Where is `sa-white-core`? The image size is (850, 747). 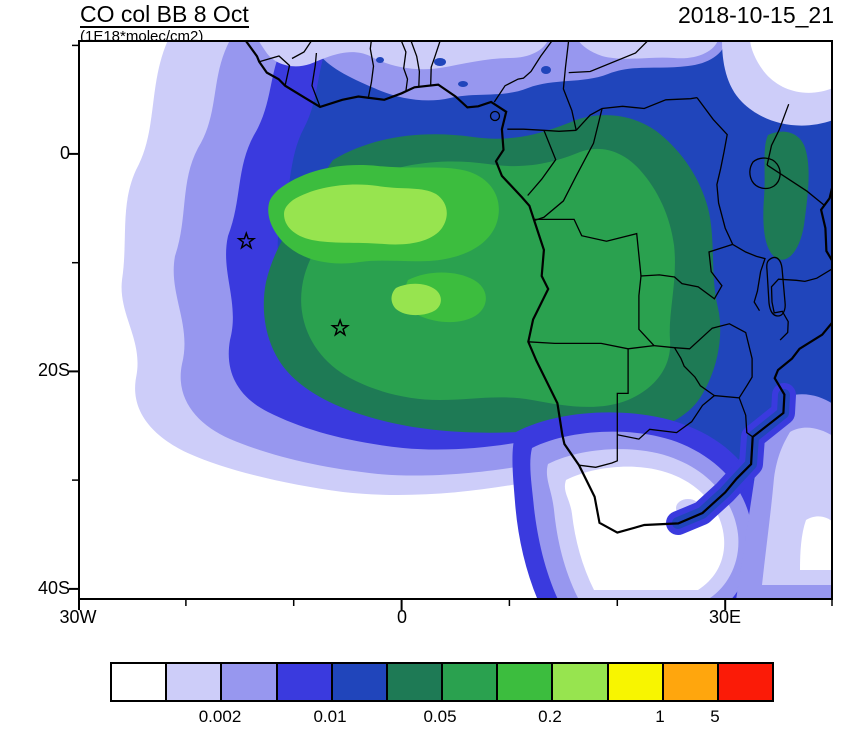 sa-white-core is located at coordinates (644, 528).